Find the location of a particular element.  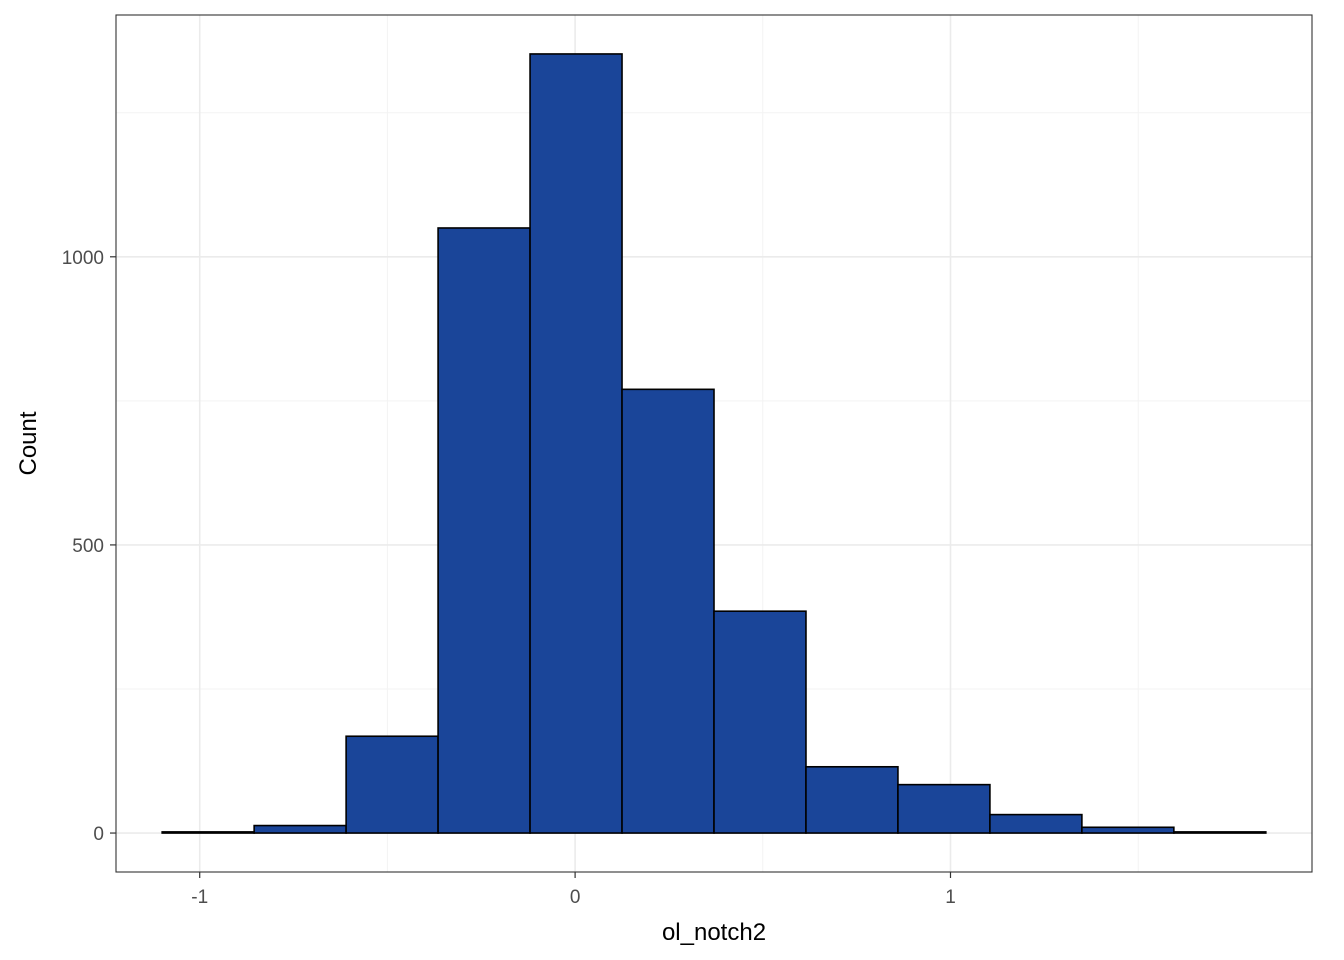

x-axis-ticks: -1 0 1 is located at coordinates (573, 890).